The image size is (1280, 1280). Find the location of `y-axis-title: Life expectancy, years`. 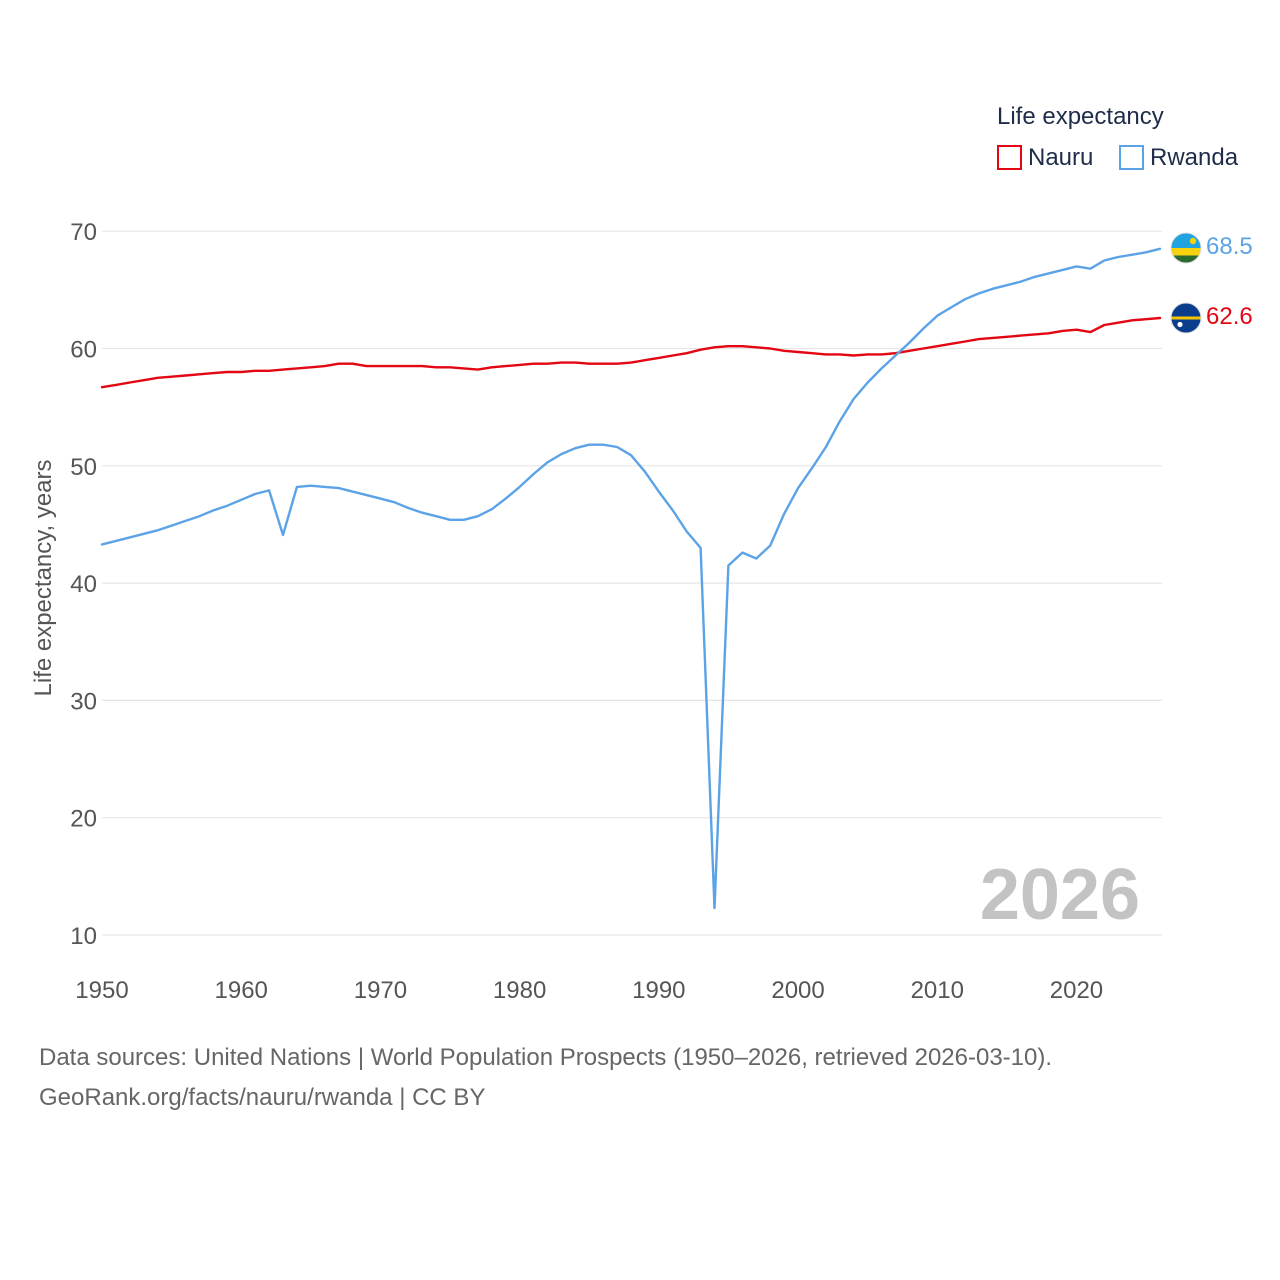

y-axis-title: Life expectancy, years is located at coordinates (43, 577).